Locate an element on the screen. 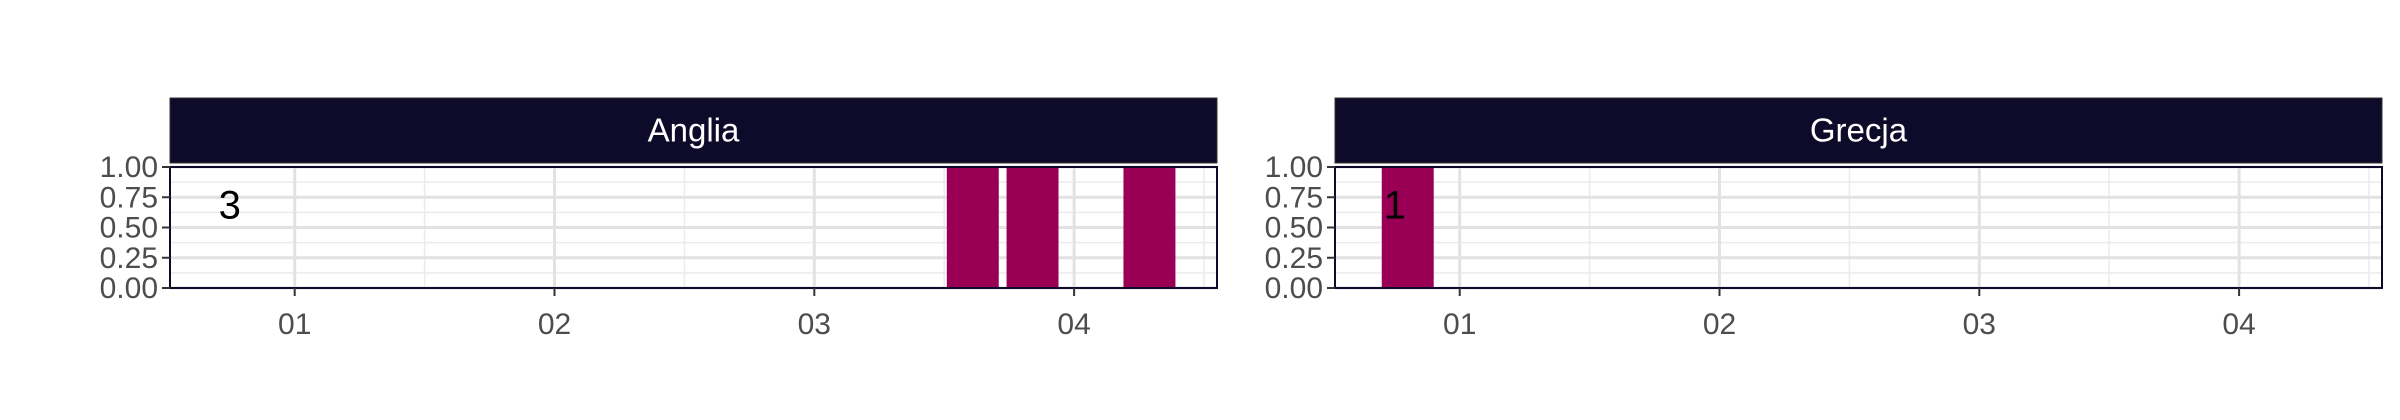 The height and width of the screenshot is (420, 2400). strip-label: Grecja is located at coordinates (1859, 130).